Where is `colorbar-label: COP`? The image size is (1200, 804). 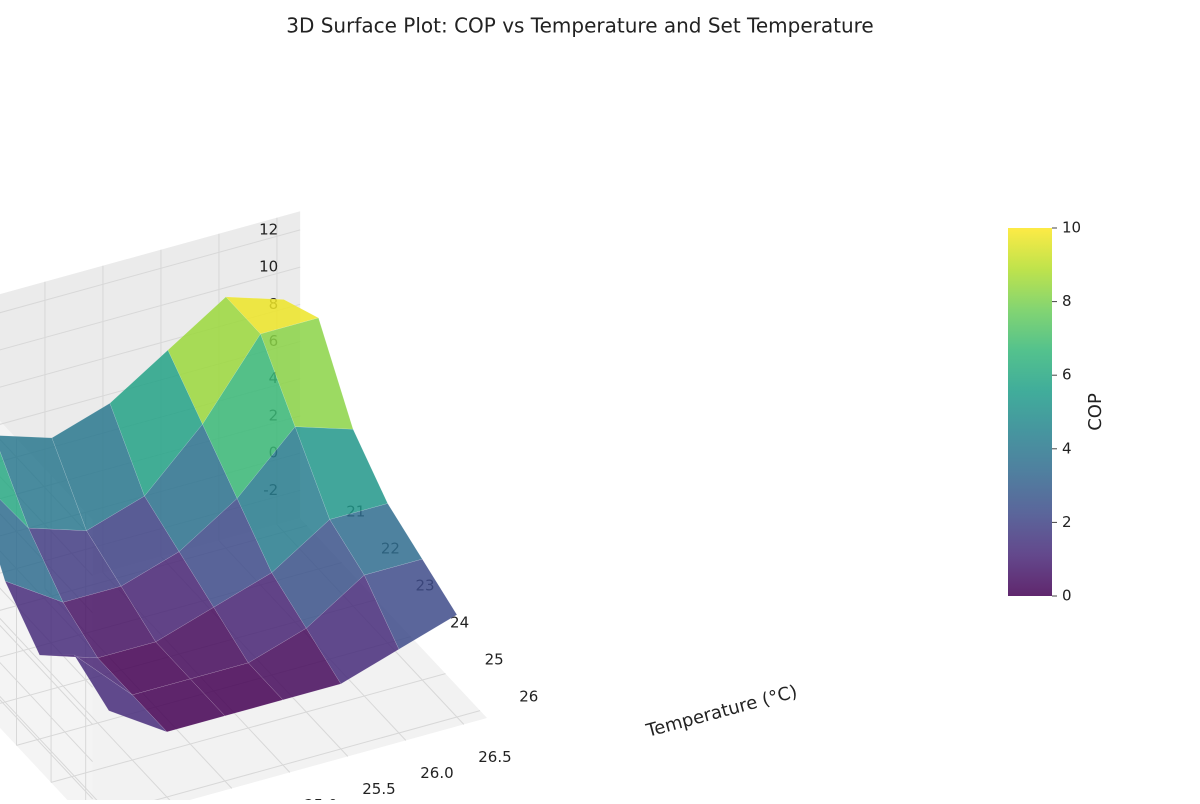 colorbar-label: COP is located at coordinates (1095, 412).